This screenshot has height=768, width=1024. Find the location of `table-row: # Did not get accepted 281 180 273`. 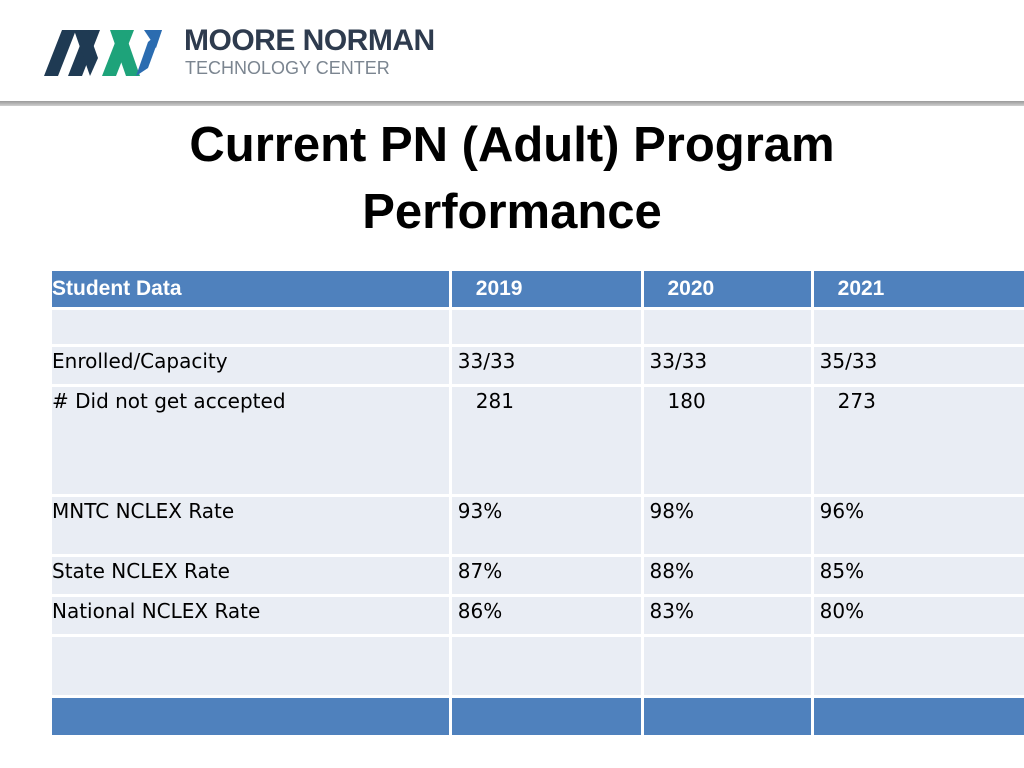

table-row: # Did not get accepted 281 180 273 is located at coordinates (538, 440).